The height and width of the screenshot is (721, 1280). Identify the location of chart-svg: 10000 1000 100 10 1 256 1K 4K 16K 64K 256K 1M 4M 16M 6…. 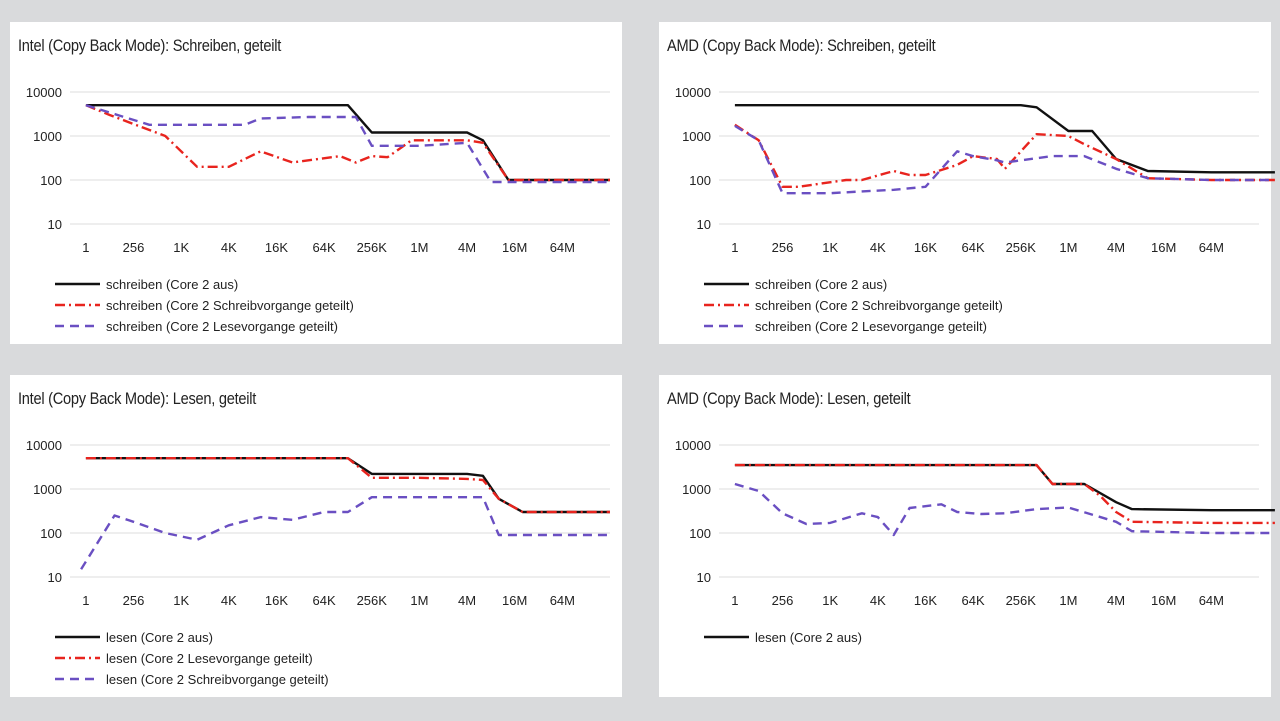
(975, 541).